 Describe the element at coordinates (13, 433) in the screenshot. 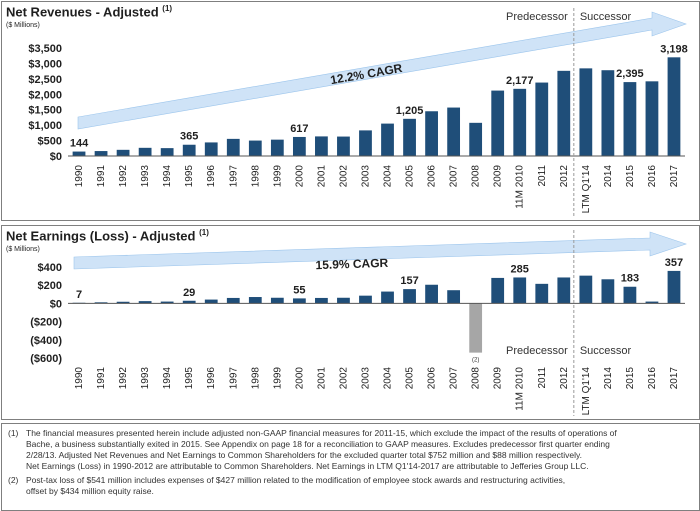

I see `footnote-number: (1)` at that location.